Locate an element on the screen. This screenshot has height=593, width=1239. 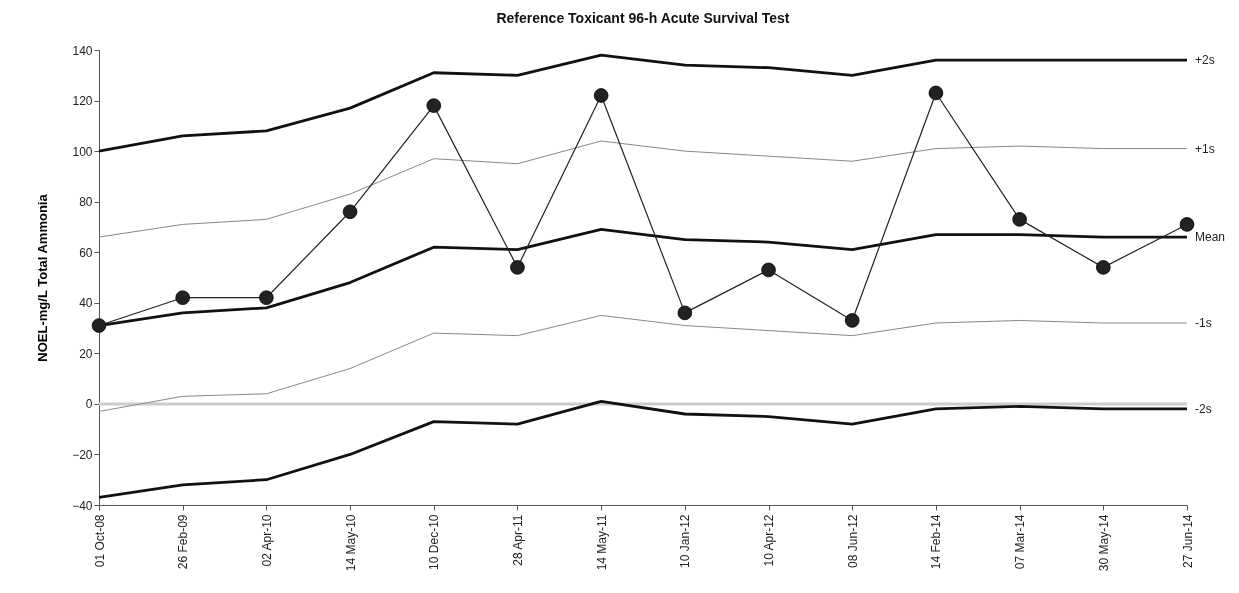
y-tick-label: 60 is located at coordinates (86, 252).